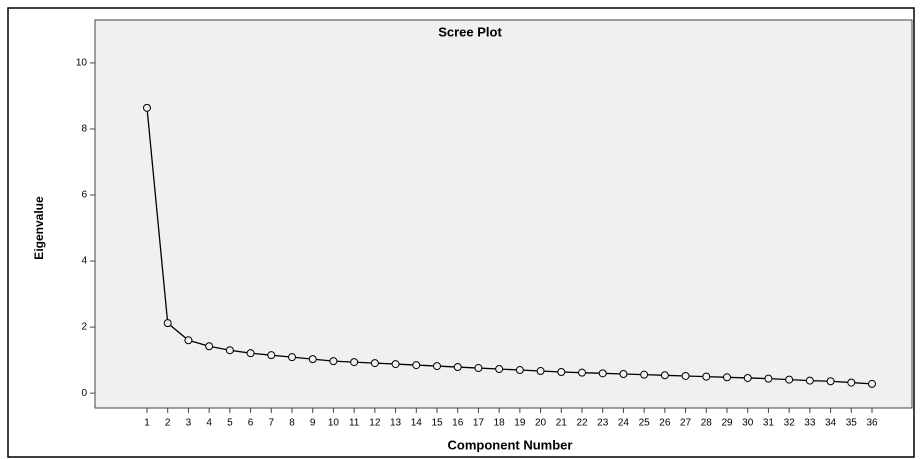 This screenshot has width=922, height=459. Describe the element at coordinates (769, 423) in the screenshot. I see `x-tick-label: 31` at that location.